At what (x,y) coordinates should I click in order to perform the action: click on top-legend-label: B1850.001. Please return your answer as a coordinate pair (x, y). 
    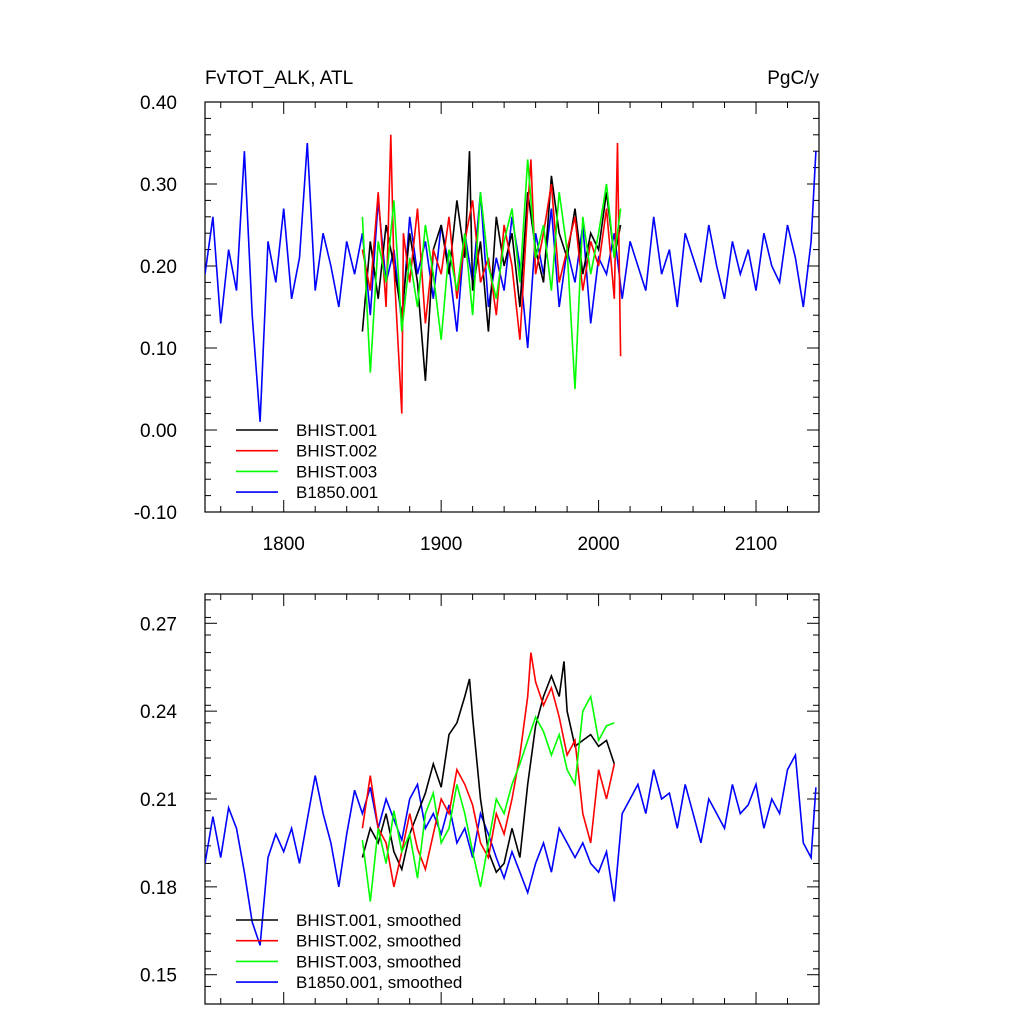
    Looking at the image, I should click on (337, 492).